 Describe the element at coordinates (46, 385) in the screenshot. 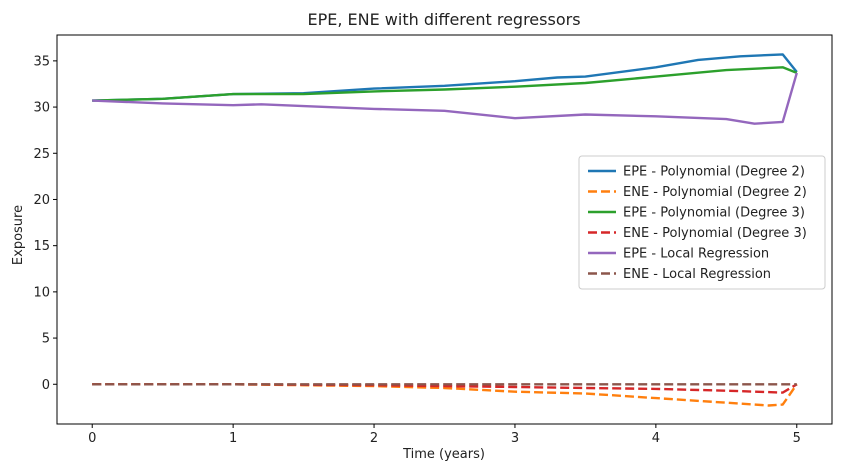

I see `y-tick-label: 0` at that location.